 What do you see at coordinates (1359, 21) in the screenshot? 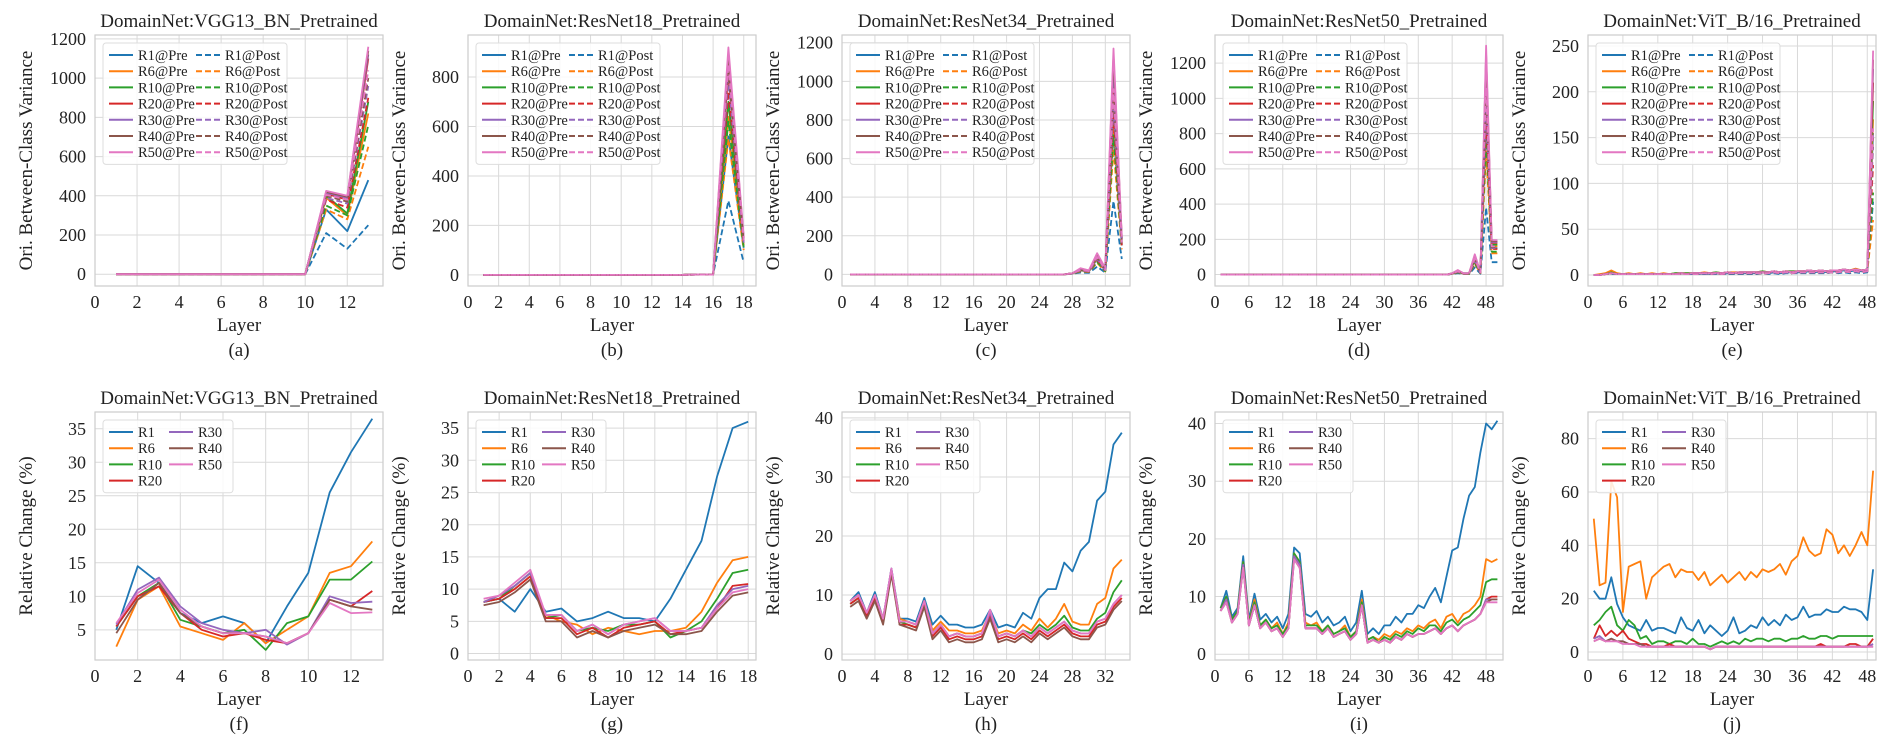
I see `panel-title: DomainNet:ResNet50_Pretrained` at bounding box center [1359, 21].